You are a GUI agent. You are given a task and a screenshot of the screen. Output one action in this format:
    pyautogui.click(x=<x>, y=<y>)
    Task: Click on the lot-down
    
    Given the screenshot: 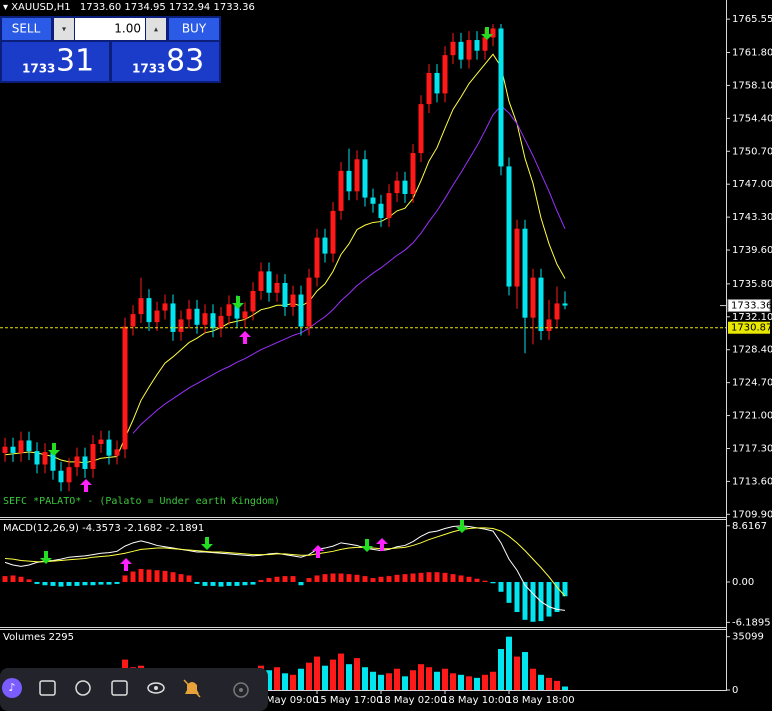 What is the action you would take?
    pyautogui.click(x=64, y=29)
    